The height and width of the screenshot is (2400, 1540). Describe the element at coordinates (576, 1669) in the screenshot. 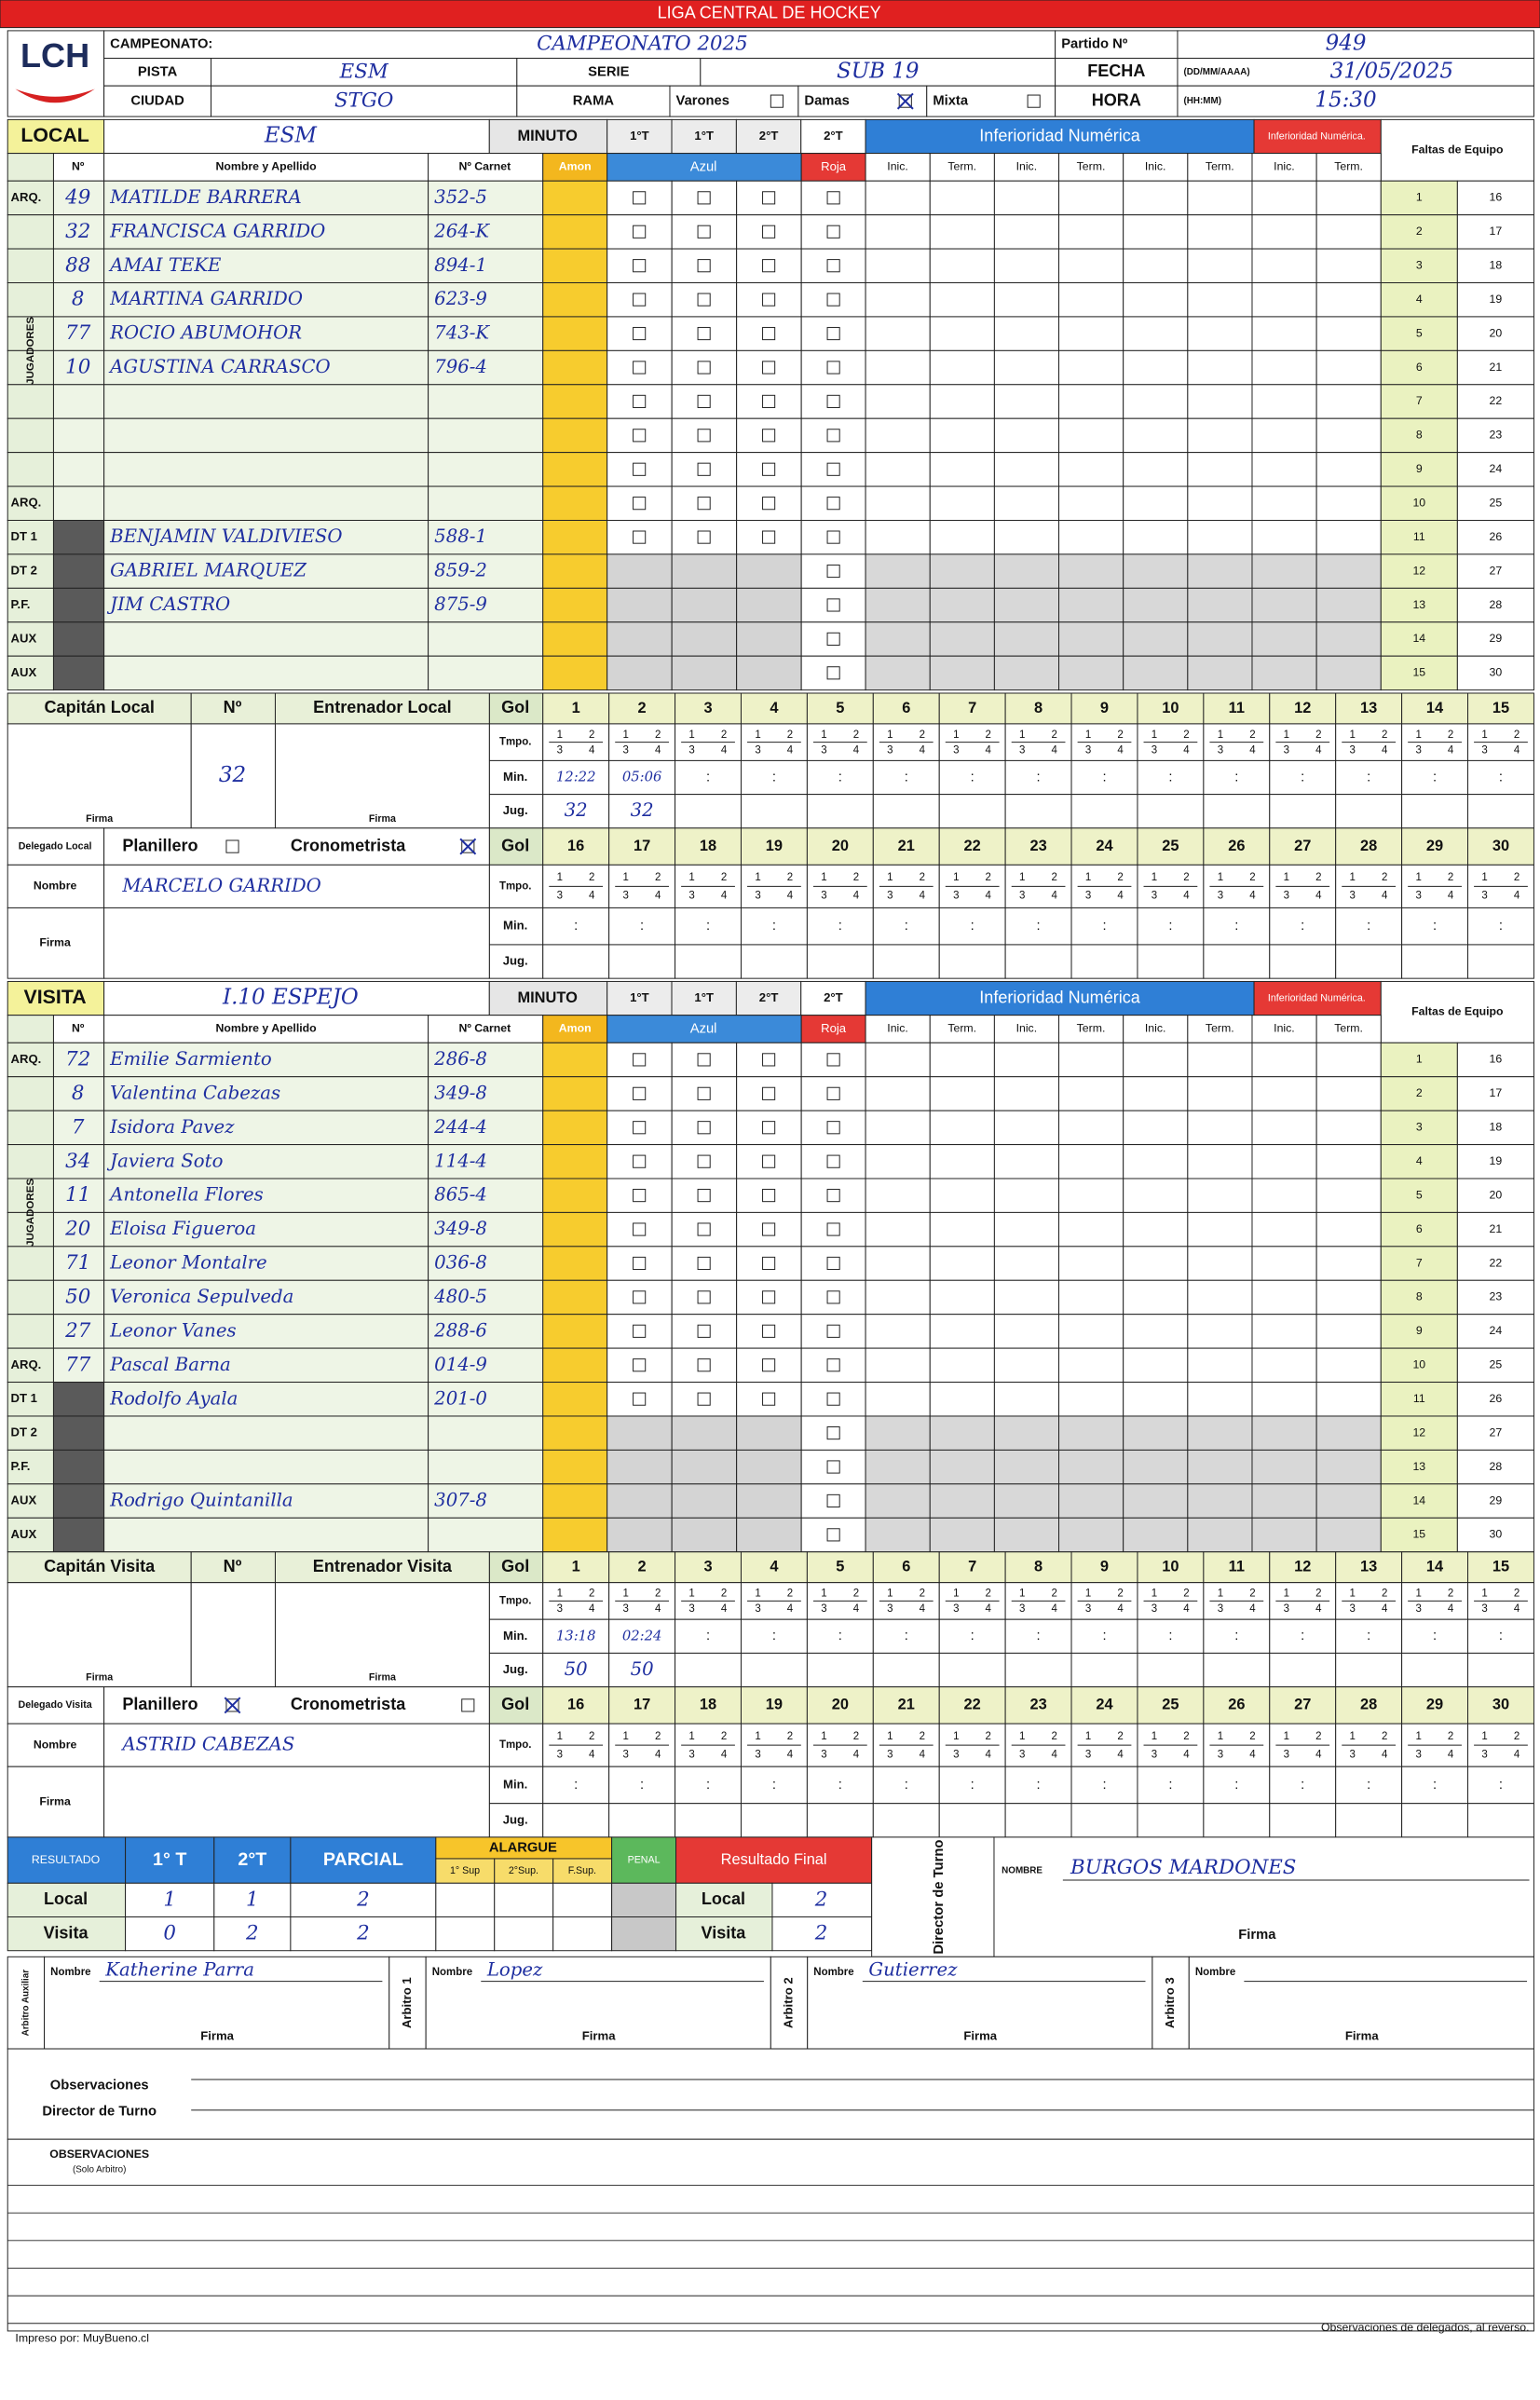

I see `goal-player: 50` at that location.